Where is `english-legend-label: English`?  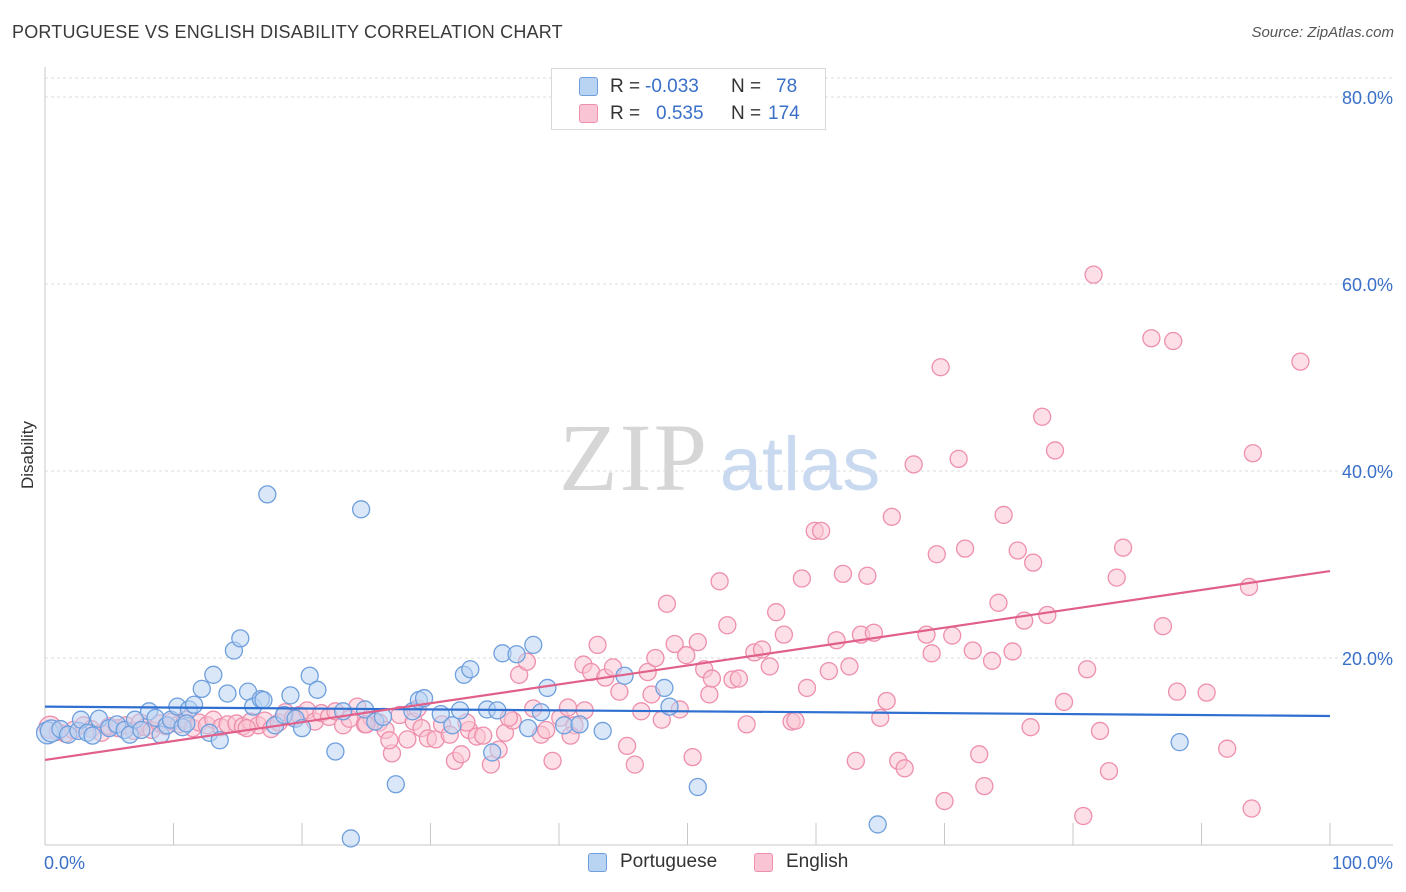
english-legend-label: English is located at coordinates (817, 861).